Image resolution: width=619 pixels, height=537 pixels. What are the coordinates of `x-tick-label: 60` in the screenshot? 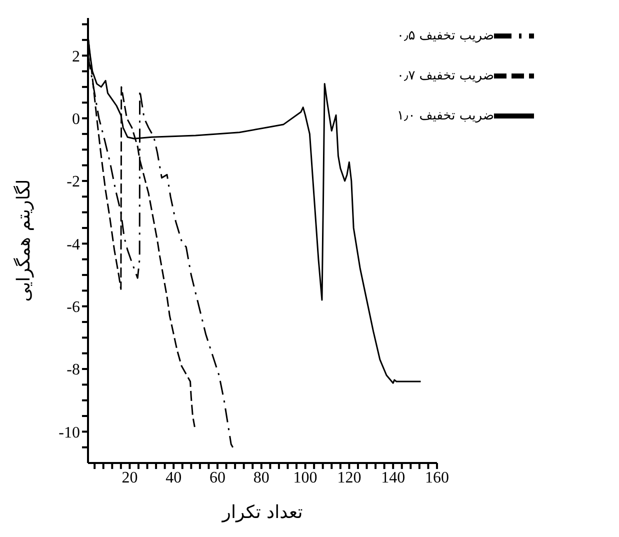 It's located at (217, 477).